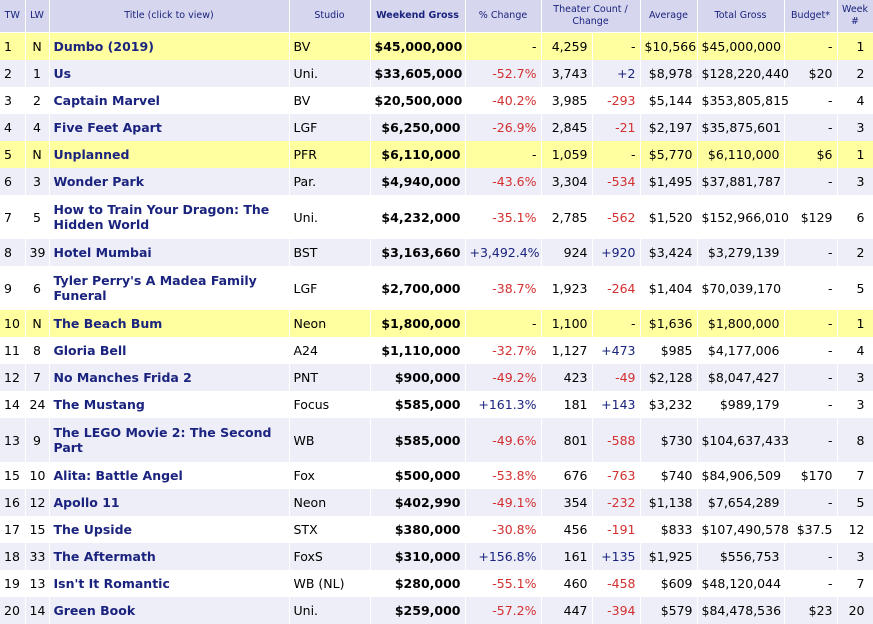 This screenshot has height=624, width=873. I want to click on theater-change-cell: +143, so click(616, 404).